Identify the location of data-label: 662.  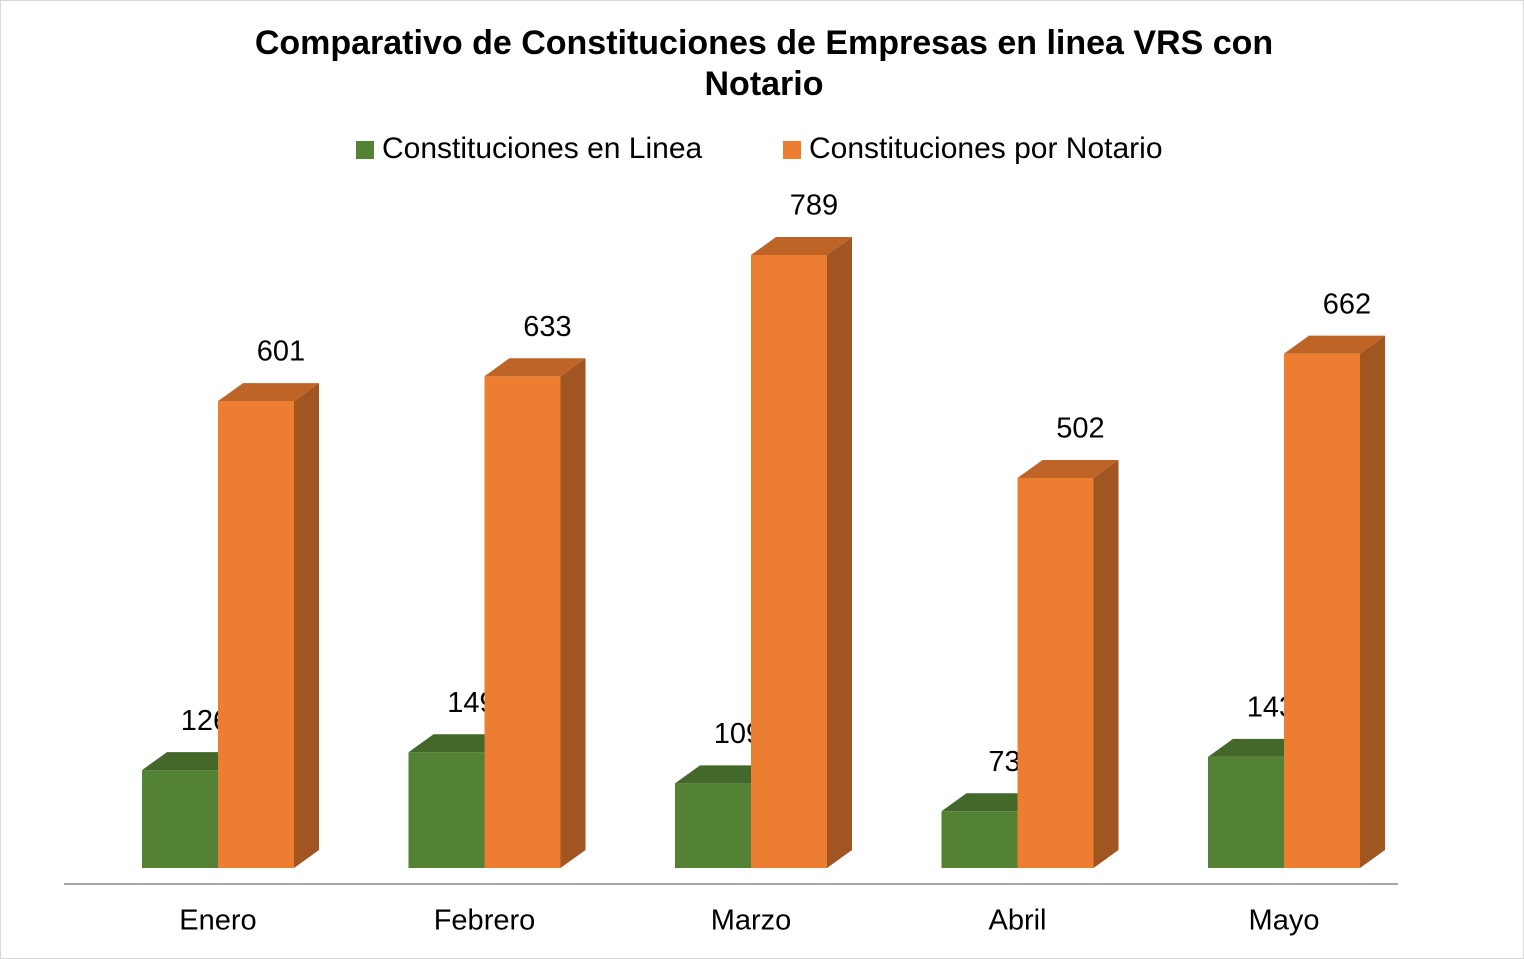
(1347, 304).